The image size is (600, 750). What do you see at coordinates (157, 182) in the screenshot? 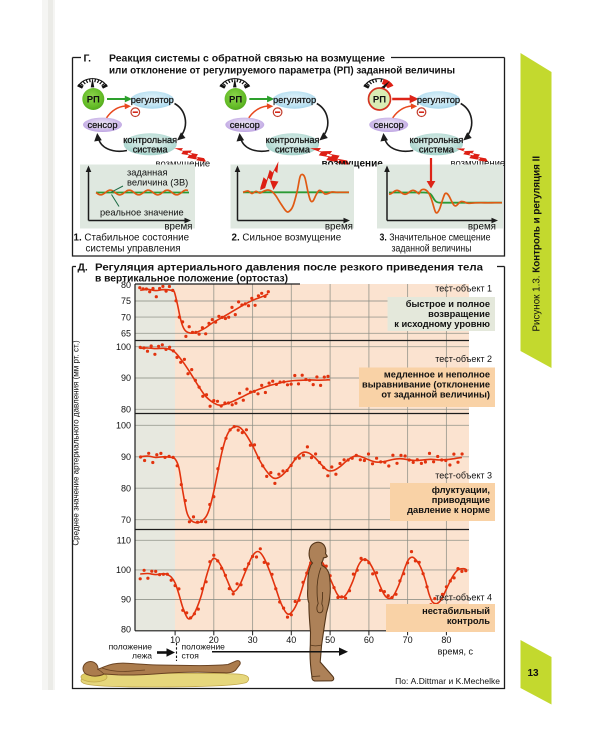
I see `svg-text: величина (ЗВ)` at bounding box center [157, 182].